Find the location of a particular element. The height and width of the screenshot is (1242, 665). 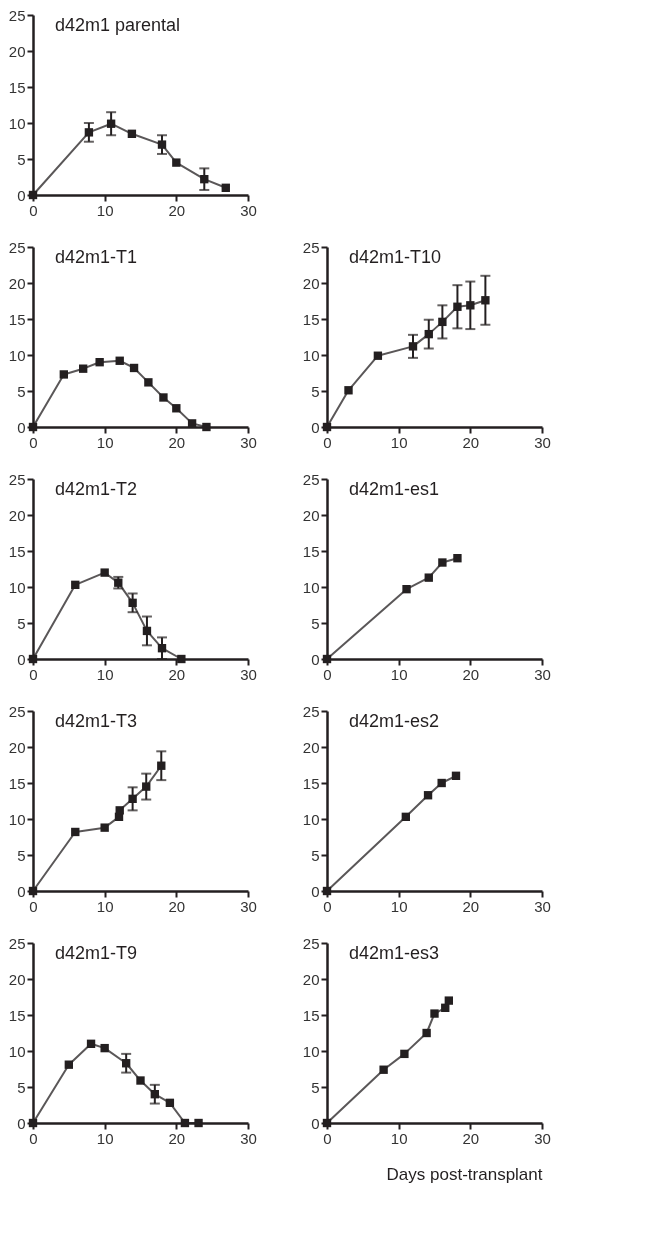

chart-title: d42m1-es3 is located at coordinates (394, 953).